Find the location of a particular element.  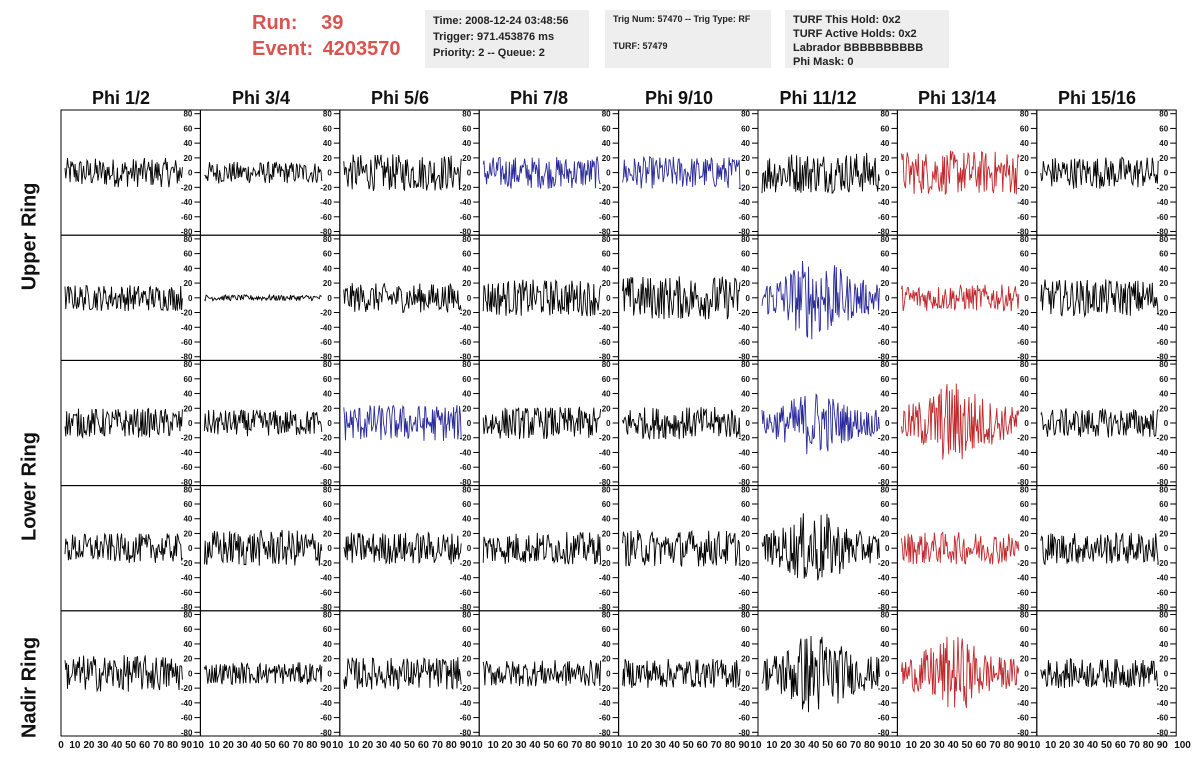

x-tick-label: 70 is located at coordinates (856, 745).